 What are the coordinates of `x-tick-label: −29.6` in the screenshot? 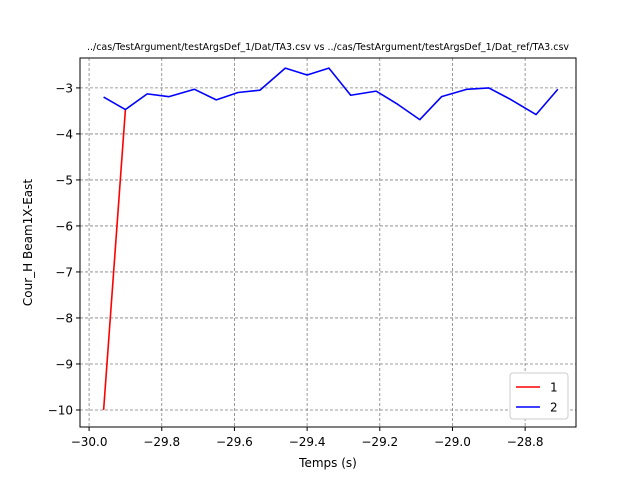 It's located at (234, 442).